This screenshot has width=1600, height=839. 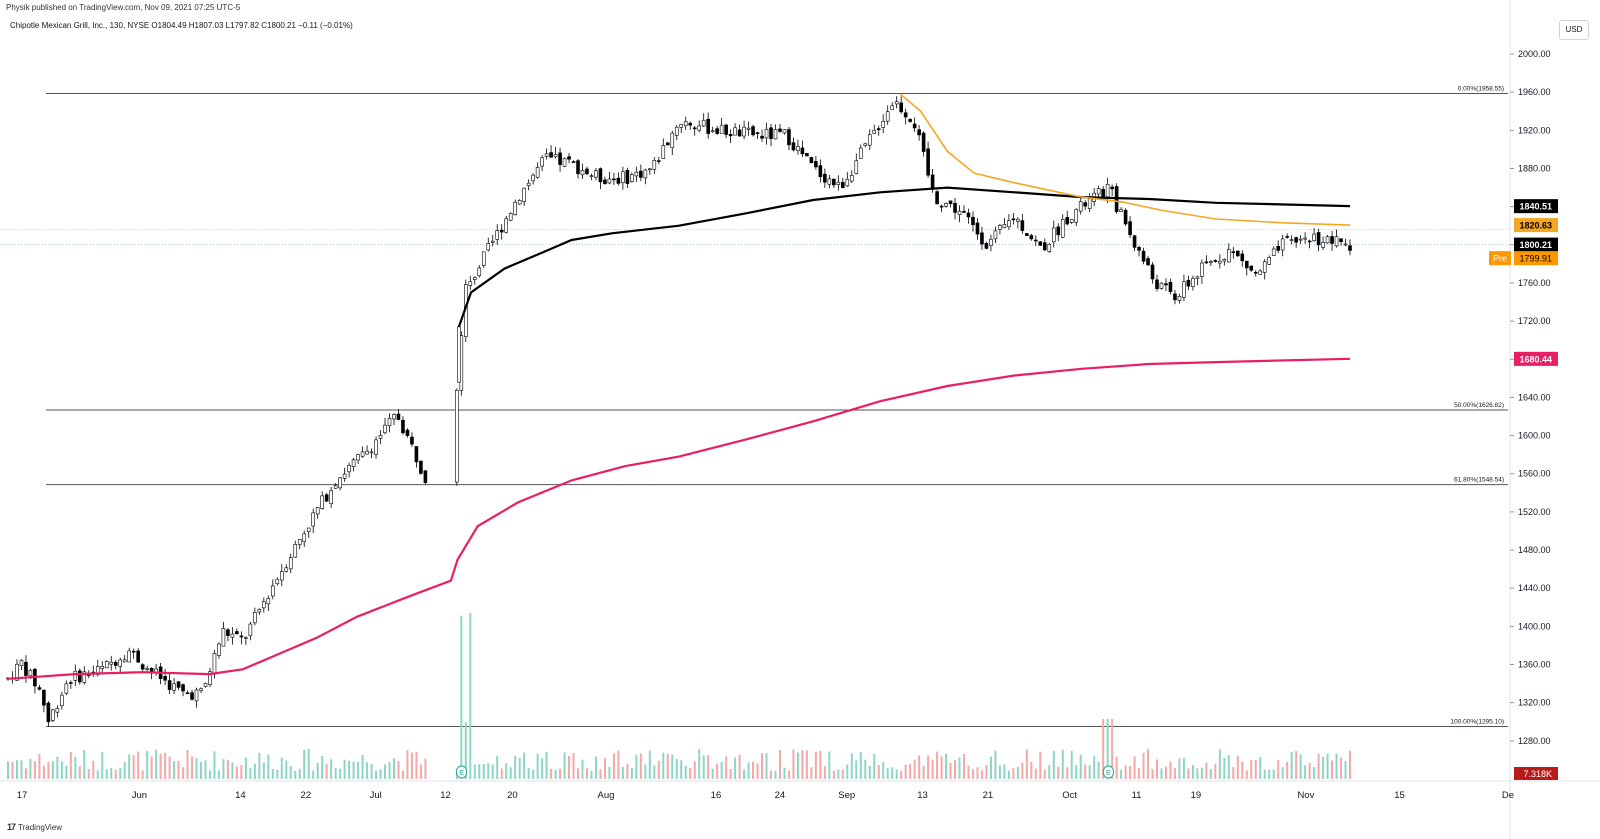 I want to click on x-tick-label: 20, so click(x=512, y=795).